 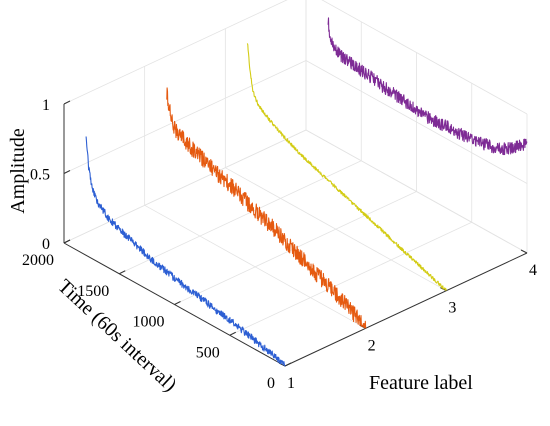 What do you see at coordinates (46, 105) in the screenshot?
I see `z-tick-label: 1` at bounding box center [46, 105].